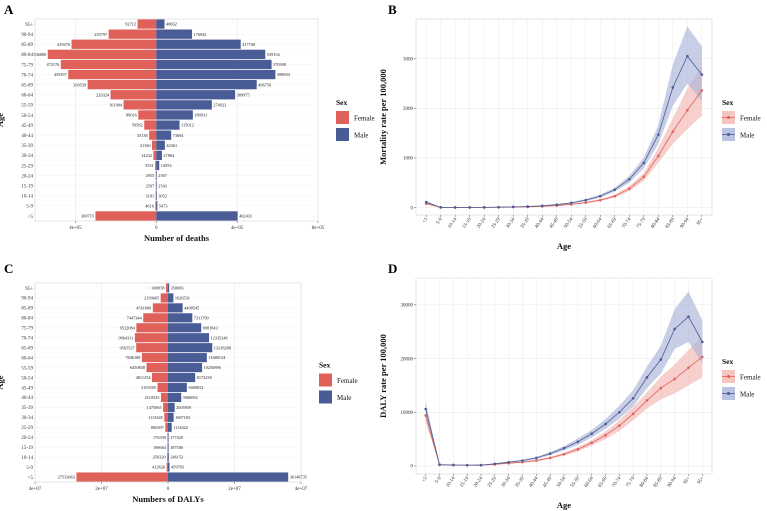  Describe the element at coordinates (158, 427) in the screenshot. I see `data-label-female: 806397` at that location.